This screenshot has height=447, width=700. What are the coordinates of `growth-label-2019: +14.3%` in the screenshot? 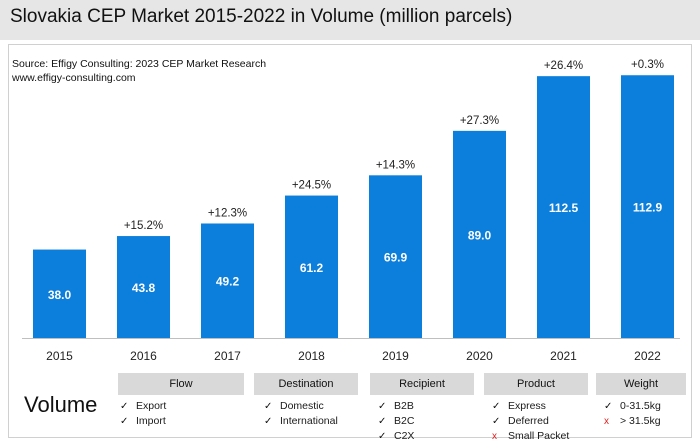 It's located at (395, 165).